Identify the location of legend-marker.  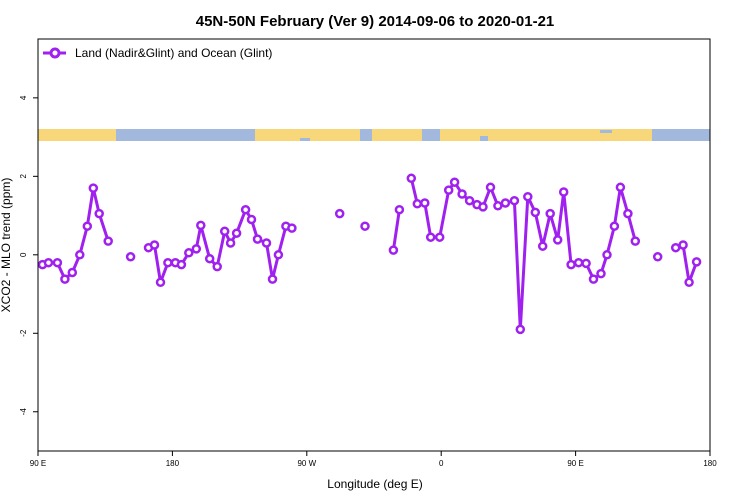
(55, 53).